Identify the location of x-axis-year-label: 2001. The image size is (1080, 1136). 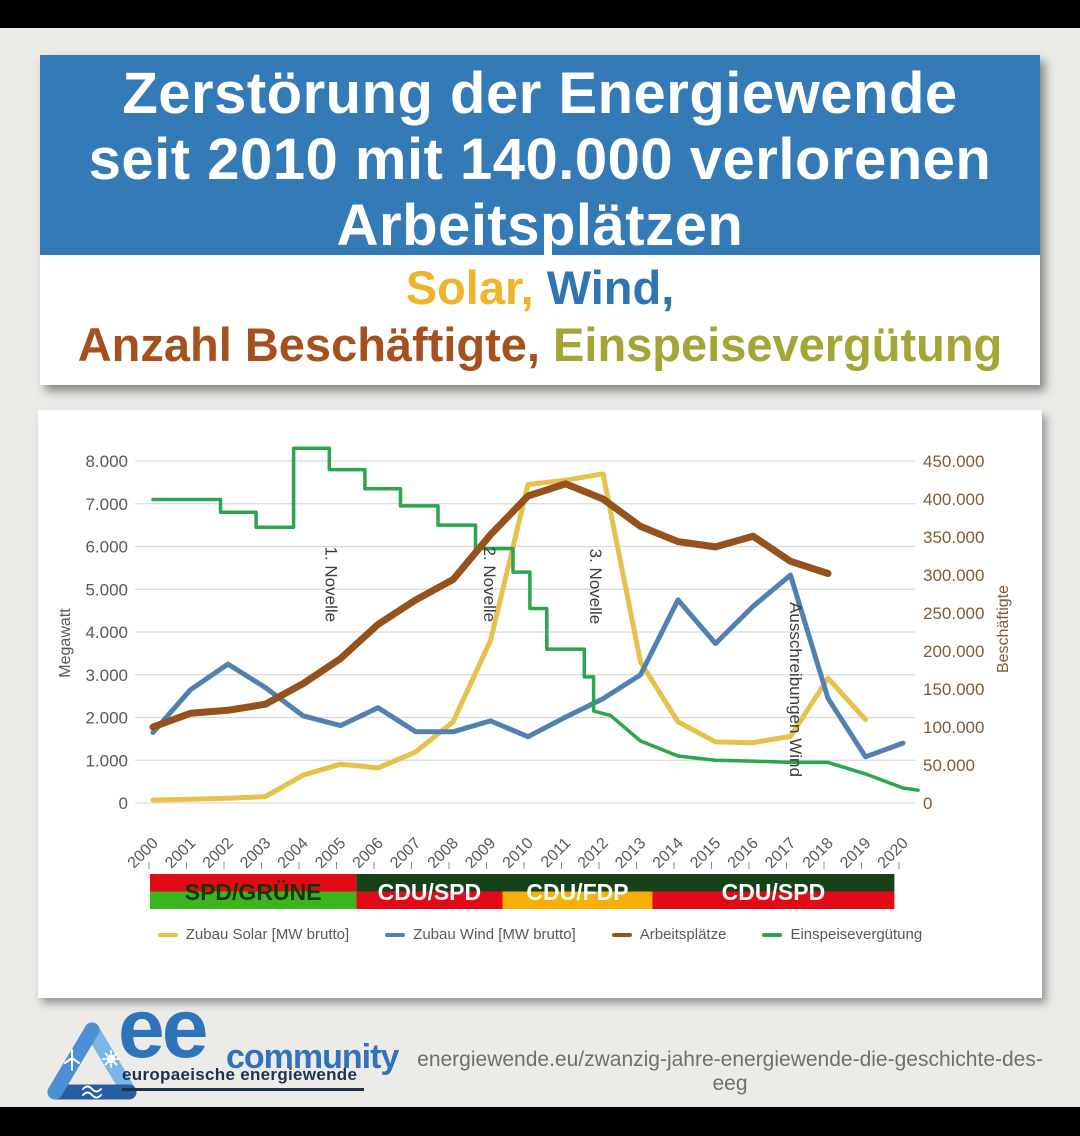
(180, 853).